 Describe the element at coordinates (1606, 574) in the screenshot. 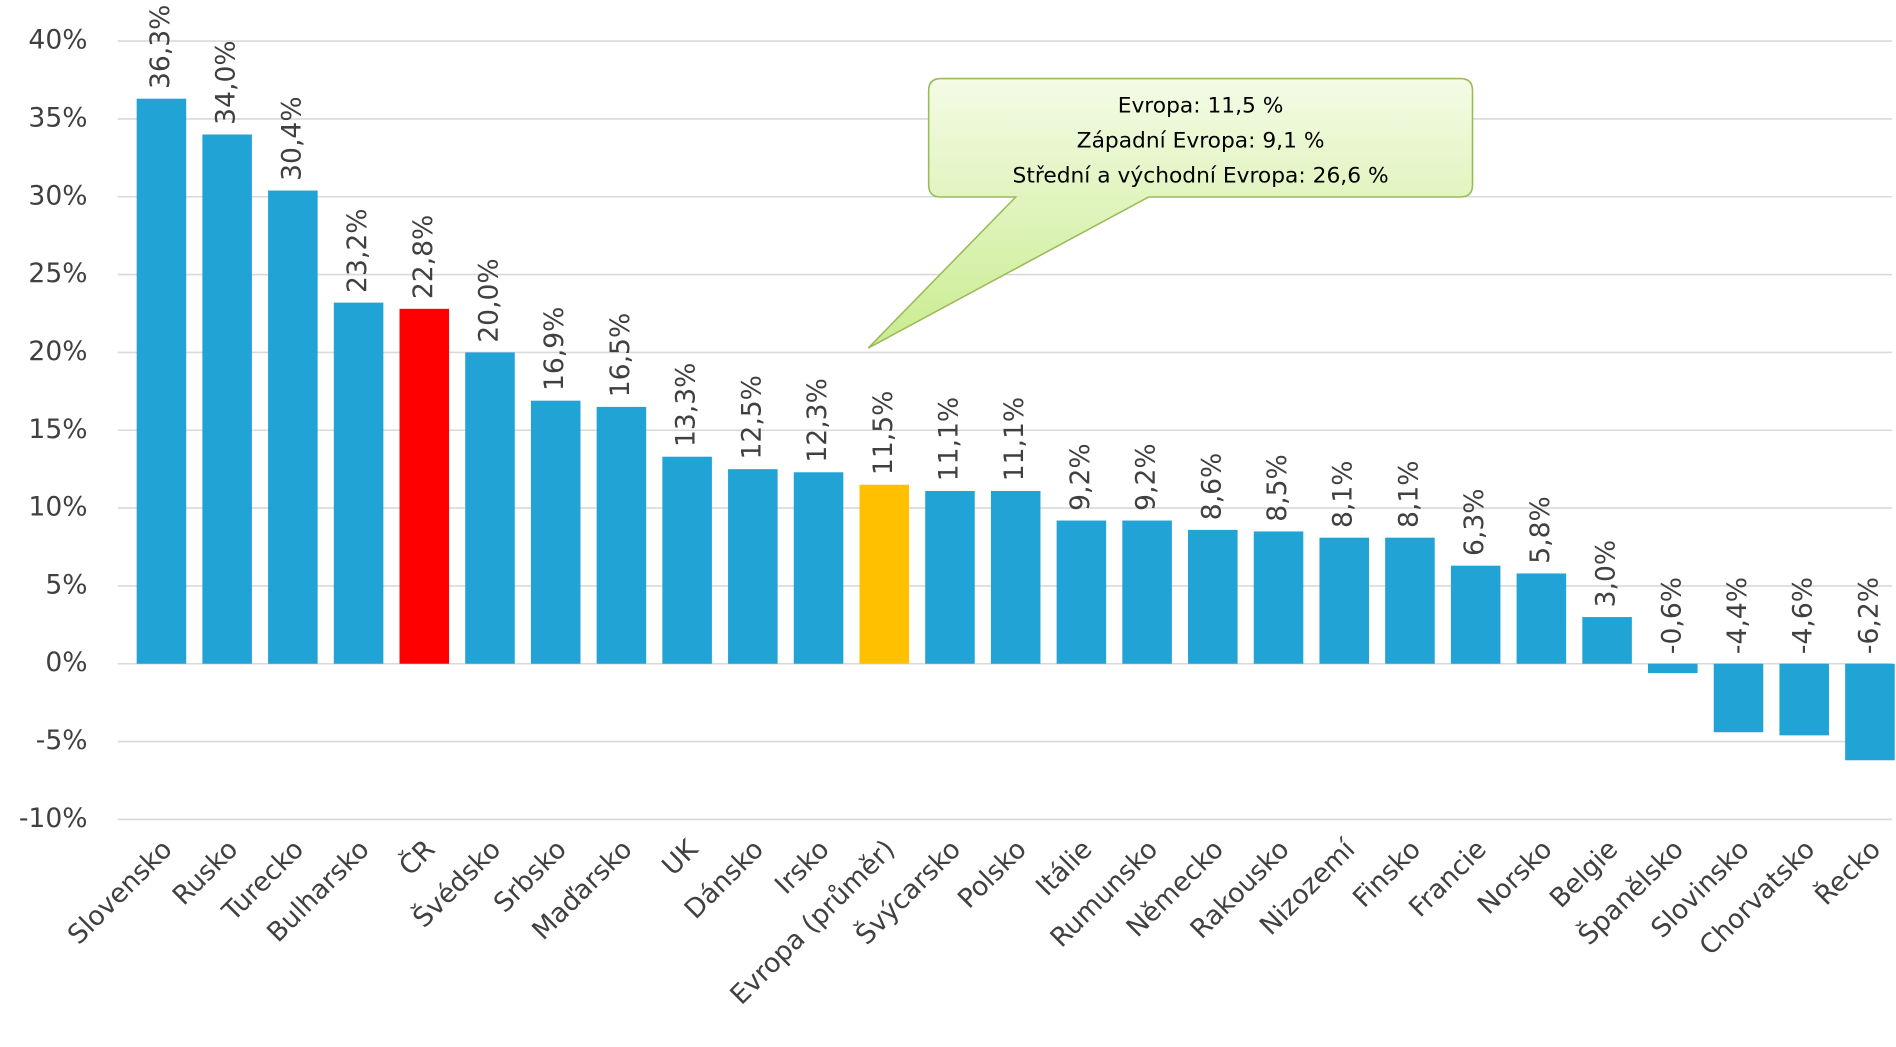

I see `value-label: 3,0%` at that location.